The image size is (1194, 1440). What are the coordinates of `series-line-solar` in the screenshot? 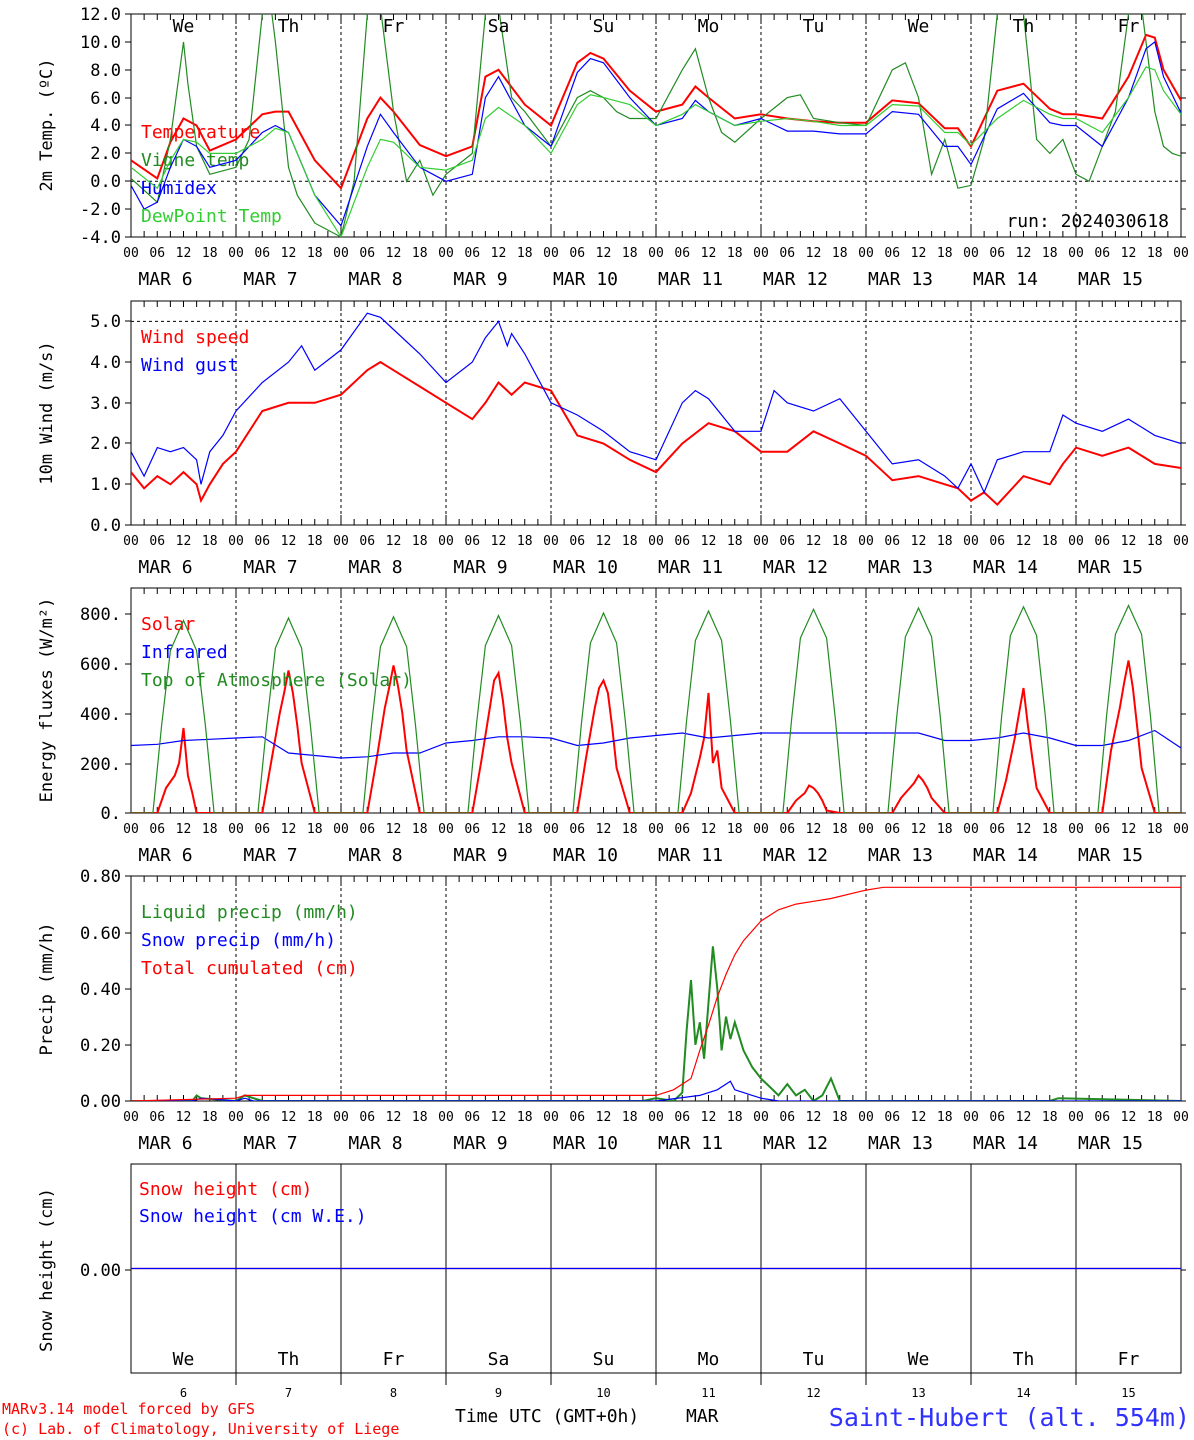 It's located at (656, 736).